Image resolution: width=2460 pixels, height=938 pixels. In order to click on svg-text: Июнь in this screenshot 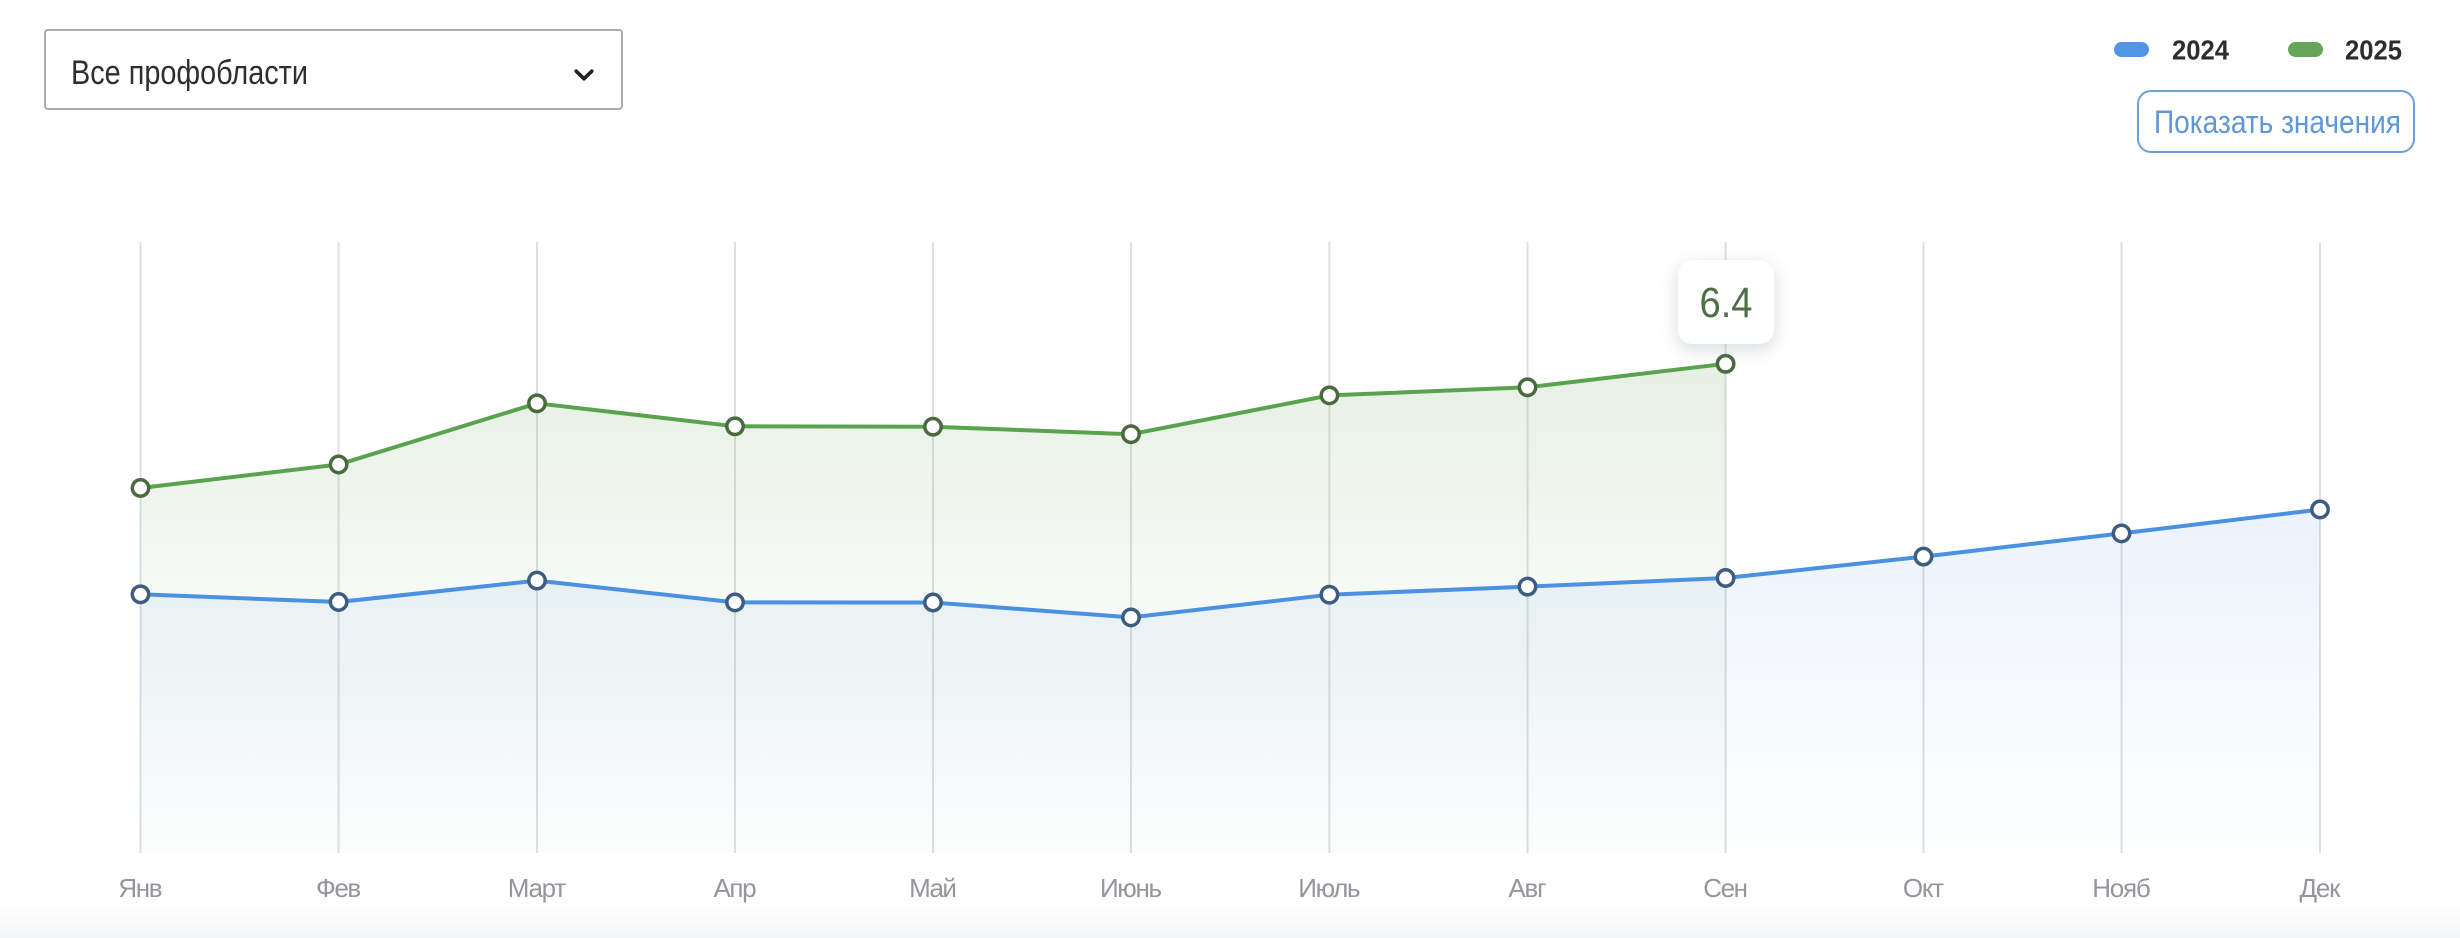, I will do `click(1131, 888)`.